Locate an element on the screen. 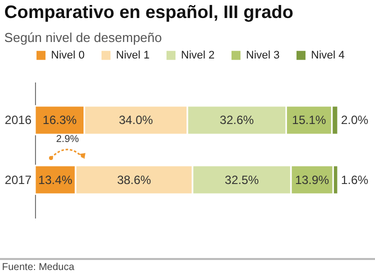 The height and width of the screenshot is (277, 375). data-label: 13.4% is located at coordinates (55, 179).